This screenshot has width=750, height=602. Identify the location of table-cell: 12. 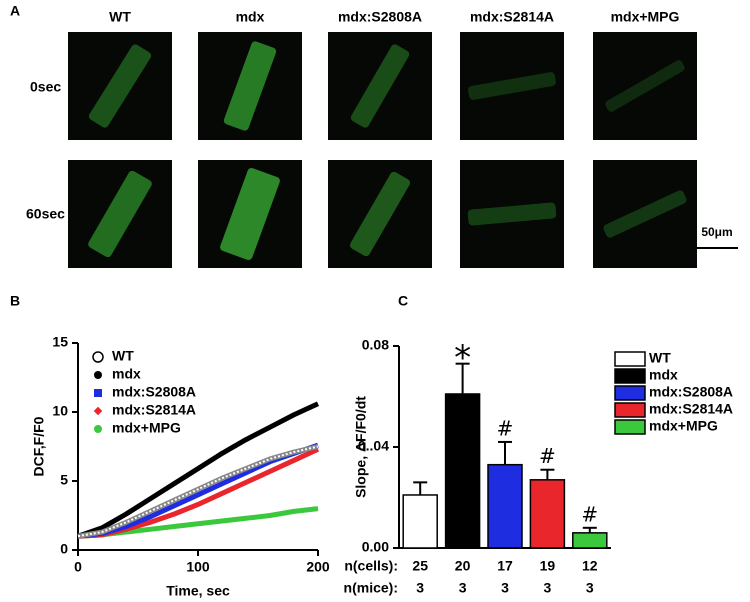
(590, 566).